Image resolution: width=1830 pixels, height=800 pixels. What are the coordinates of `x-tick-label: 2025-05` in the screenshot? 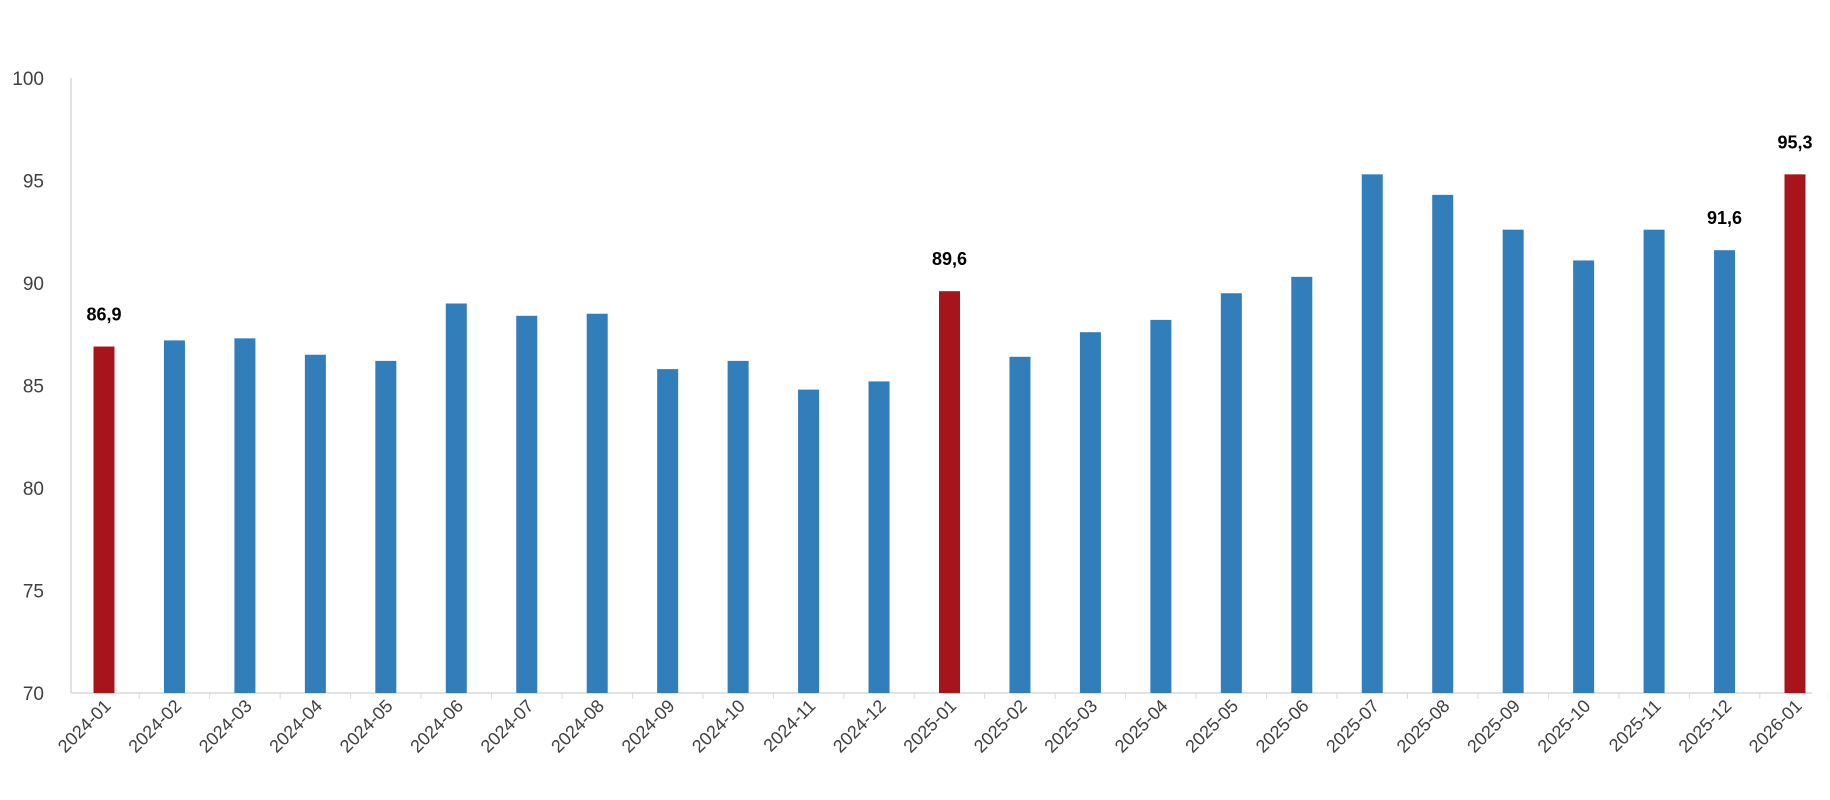 It's located at (1211, 726).